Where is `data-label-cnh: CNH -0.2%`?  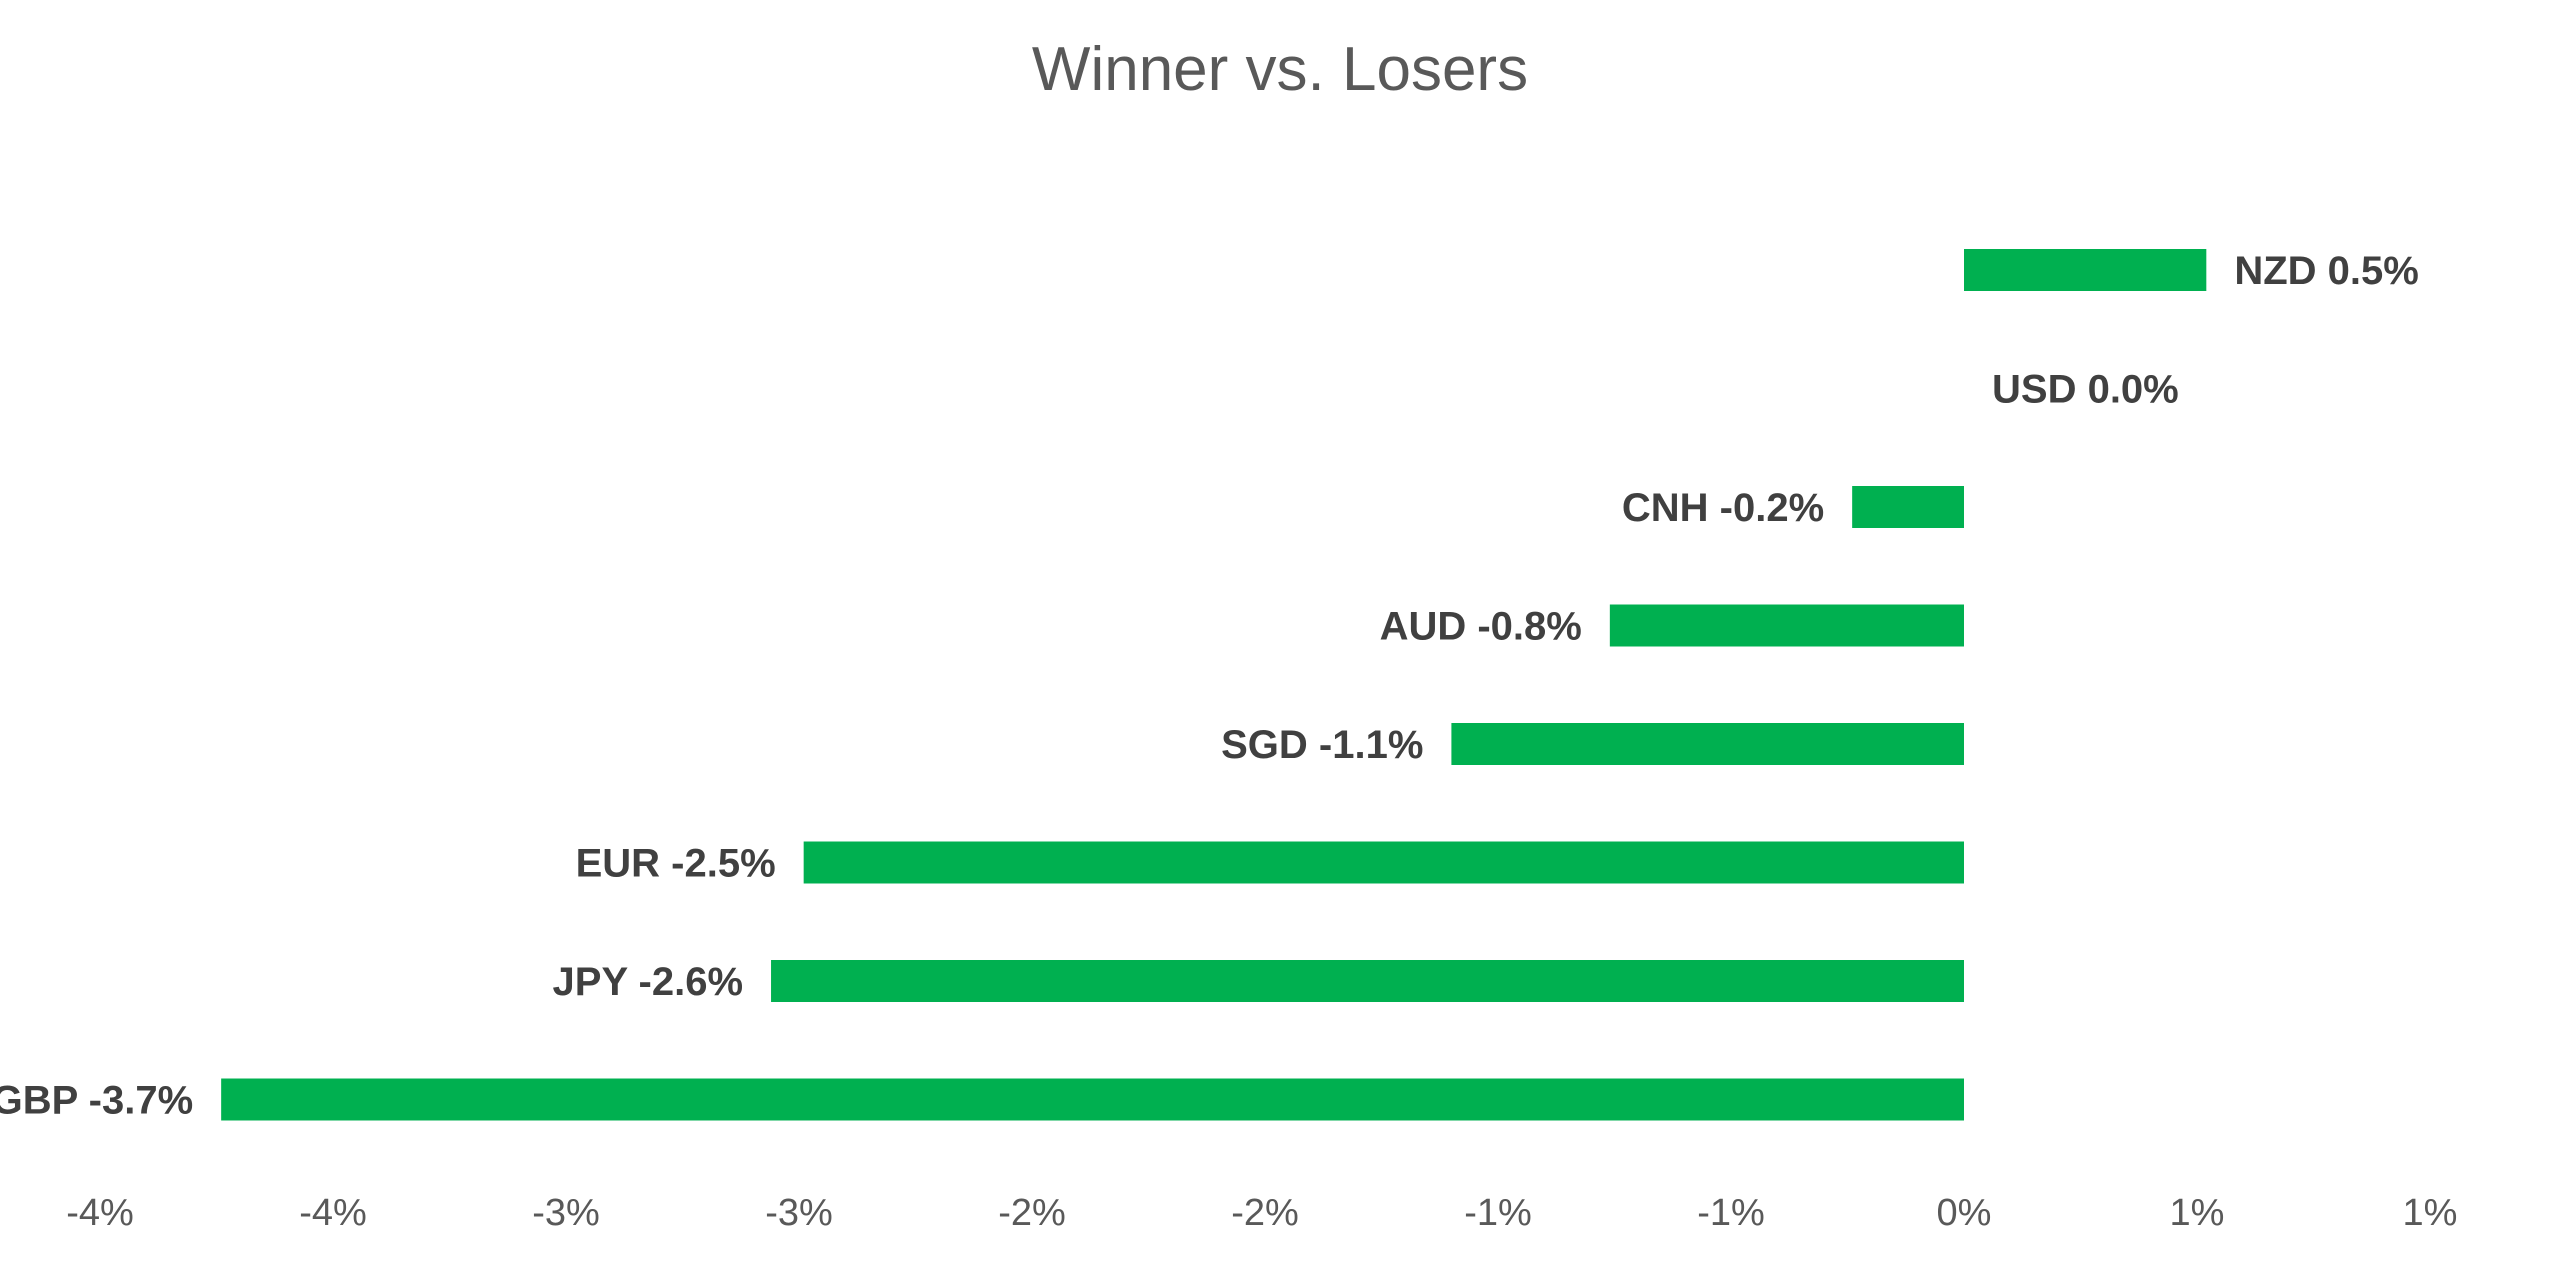 data-label-cnh: CNH -0.2% is located at coordinates (1723, 508).